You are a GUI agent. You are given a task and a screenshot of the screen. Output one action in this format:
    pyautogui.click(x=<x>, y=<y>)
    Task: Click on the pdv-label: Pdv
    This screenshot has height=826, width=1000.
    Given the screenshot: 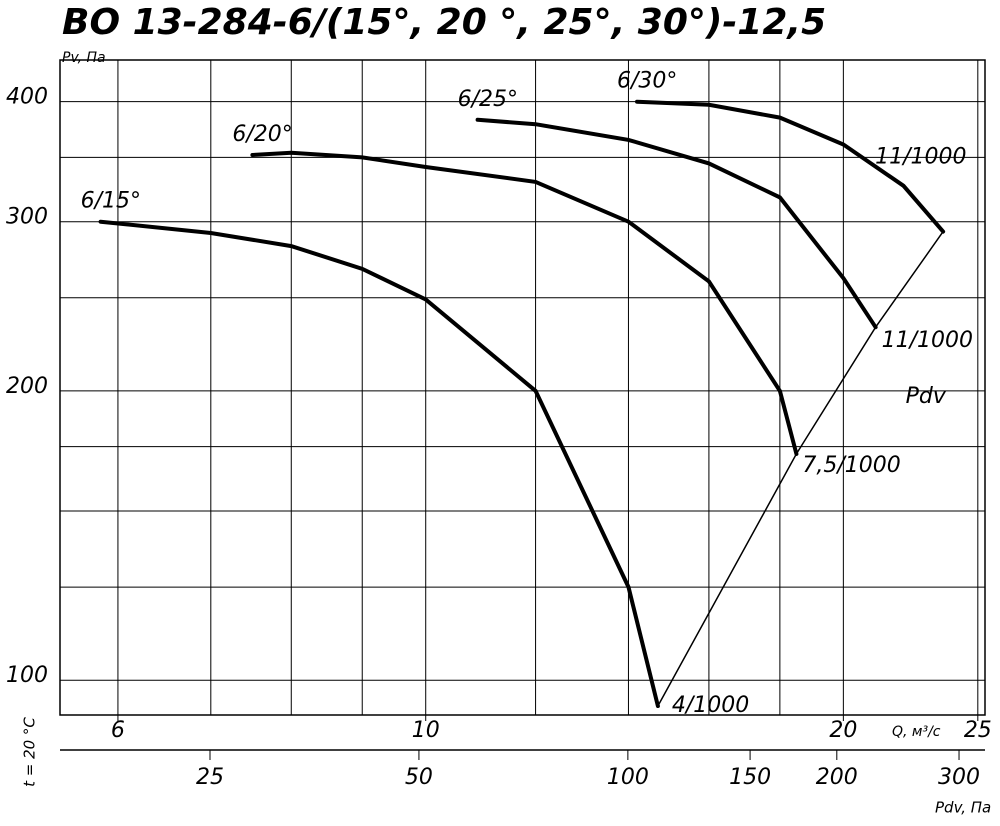 What is the action you would take?
    pyautogui.click(x=926, y=396)
    